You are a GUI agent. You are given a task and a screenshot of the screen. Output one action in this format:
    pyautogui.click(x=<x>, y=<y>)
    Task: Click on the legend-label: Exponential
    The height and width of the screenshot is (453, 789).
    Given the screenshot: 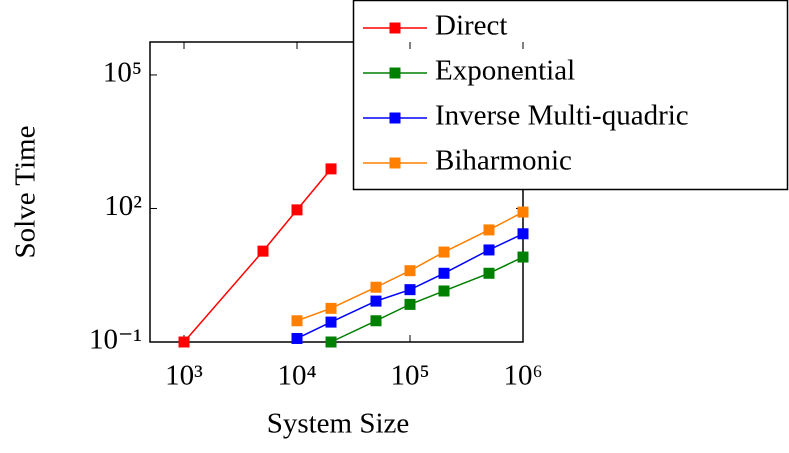 What is the action you would take?
    pyautogui.click(x=505, y=71)
    